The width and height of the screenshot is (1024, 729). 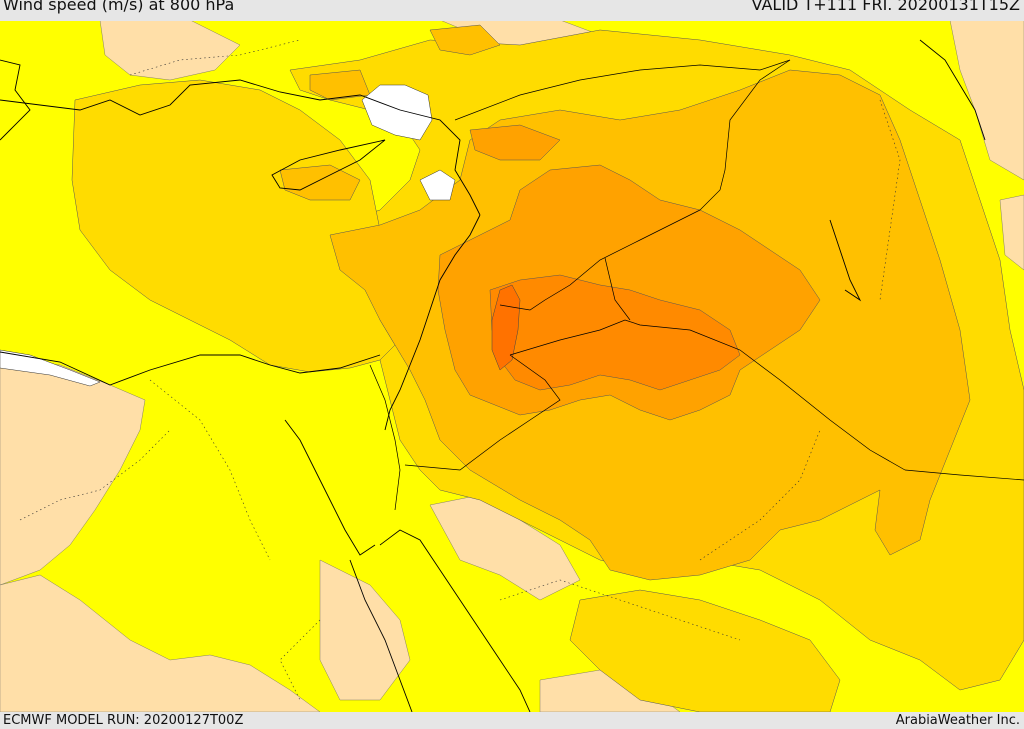 What do you see at coordinates (233, 226) in the screenshot?
I see `band3-med-plume` at bounding box center [233, 226].